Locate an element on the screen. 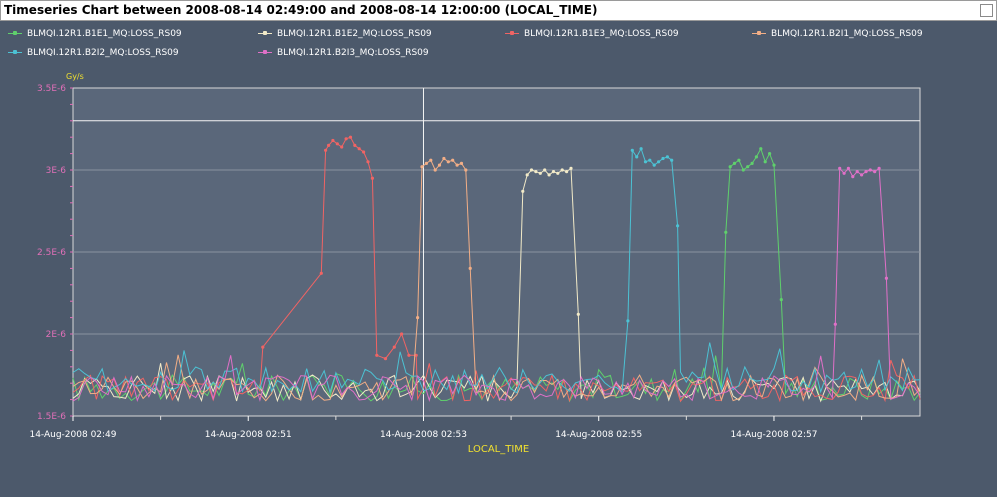  x-tick-label: 14-Aug-2008 02:51 is located at coordinates (248, 435).